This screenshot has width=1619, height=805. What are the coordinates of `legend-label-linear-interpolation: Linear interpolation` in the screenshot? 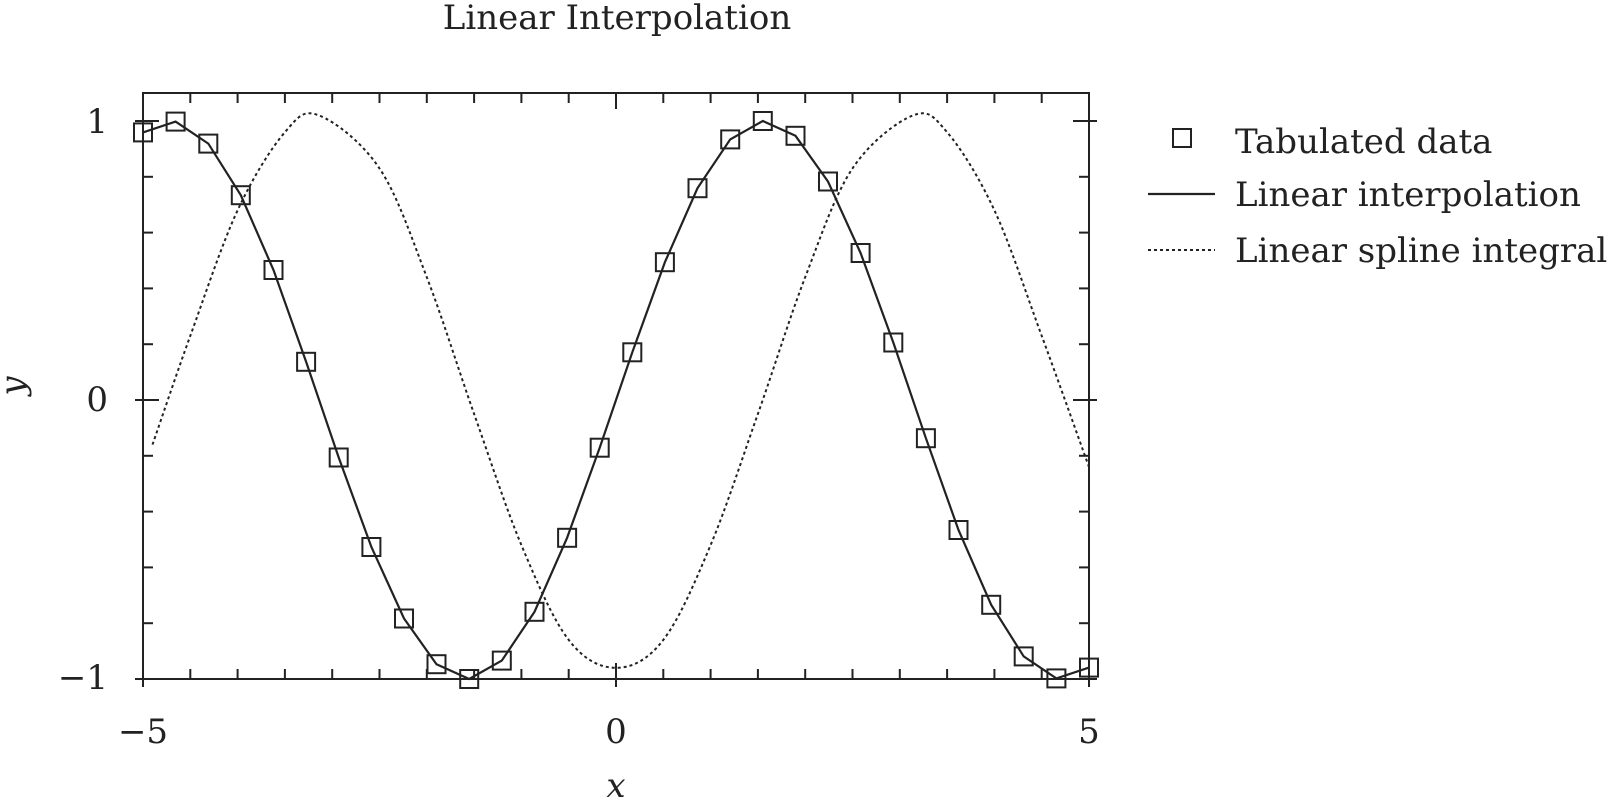 It's located at (1408, 195).